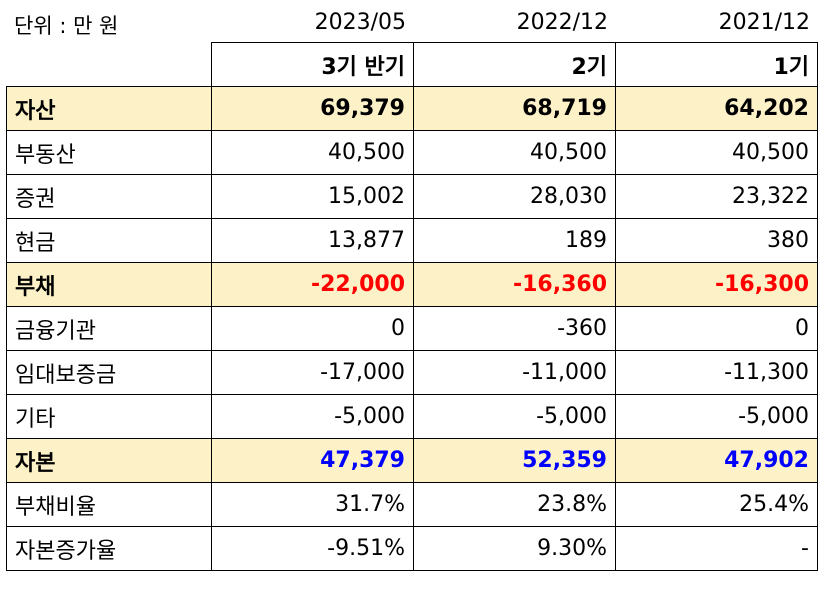 The width and height of the screenshot is (830, 608). I want to click on table-row-equity-growth: 자본증가율 -9.51% 9.30% -, so click(412, 548).